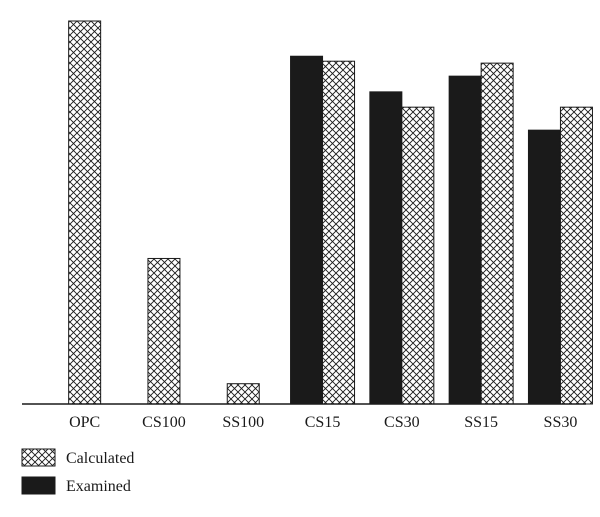  I want to click on legend-swatch-examined, so click(38, 485).